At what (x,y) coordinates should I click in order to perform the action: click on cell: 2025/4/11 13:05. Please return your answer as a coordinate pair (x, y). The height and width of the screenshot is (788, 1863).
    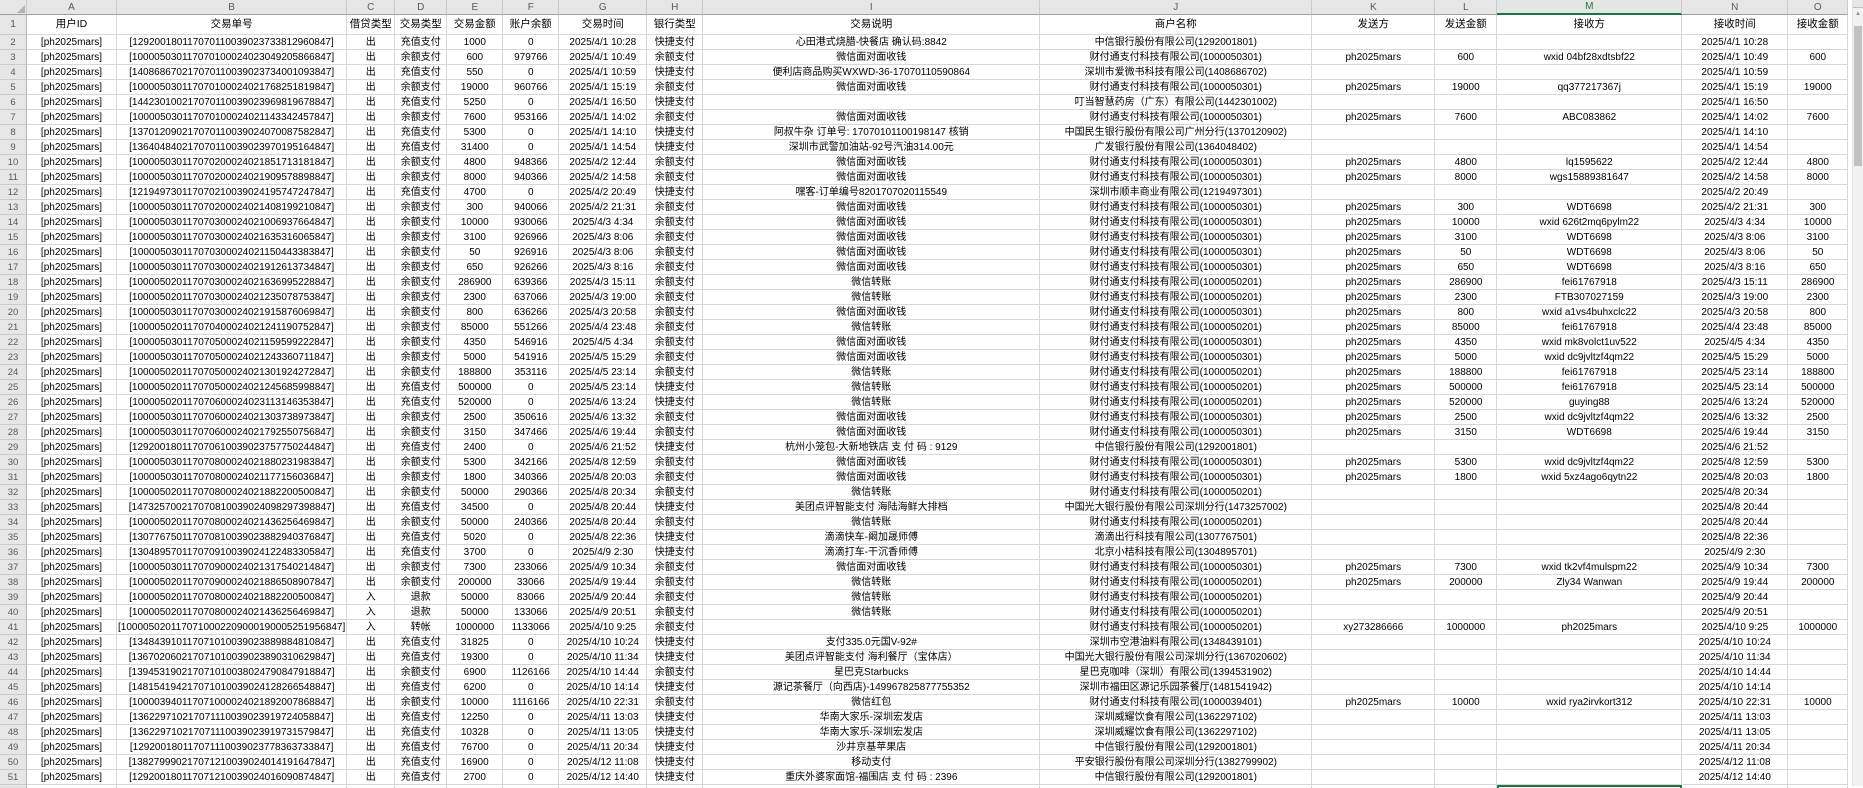
    Looking at the image, I should click on (1735, 732).